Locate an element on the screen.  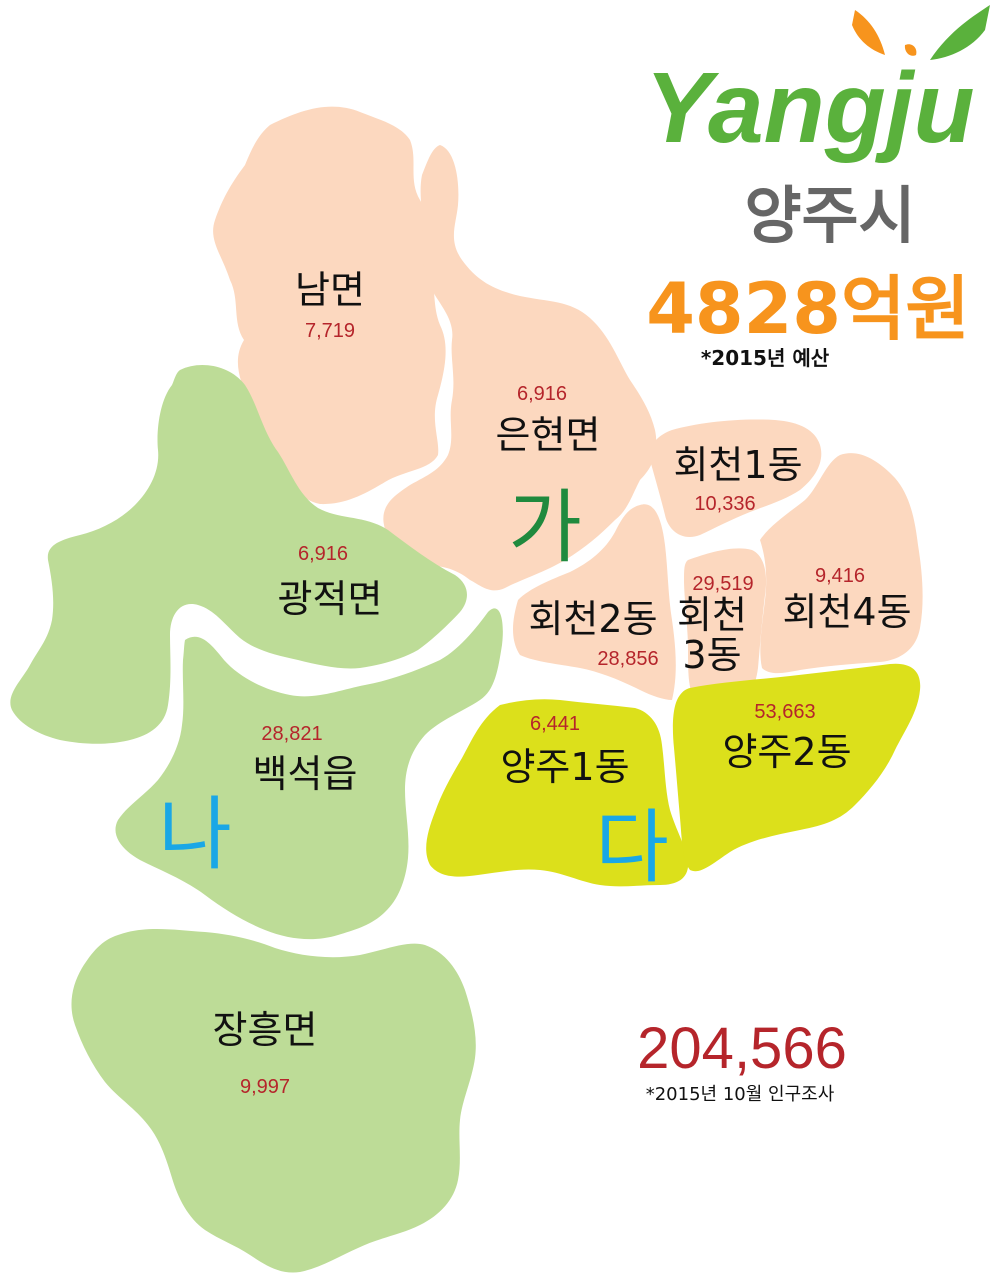
region-shape-eunhyeon-myeon is located at coordinates (520, 368).